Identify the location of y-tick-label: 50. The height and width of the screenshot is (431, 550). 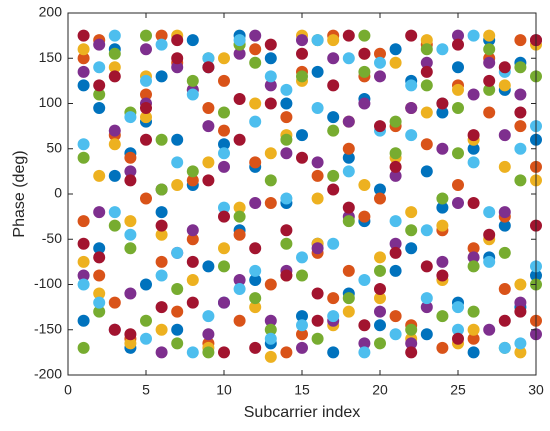
(54, 147).